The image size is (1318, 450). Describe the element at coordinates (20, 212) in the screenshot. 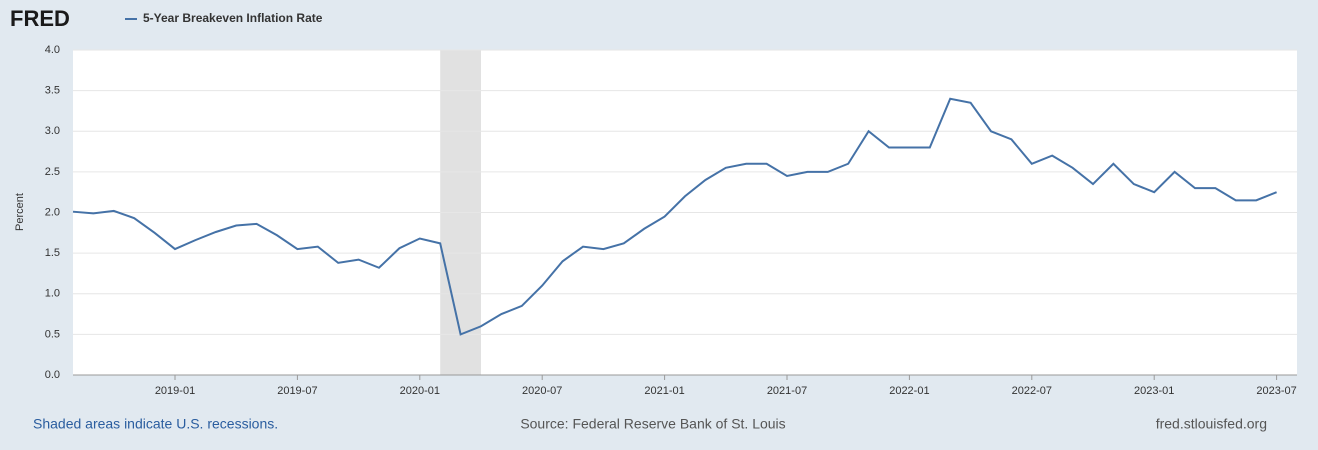

I see `y-axis-label: Percent` at that location.